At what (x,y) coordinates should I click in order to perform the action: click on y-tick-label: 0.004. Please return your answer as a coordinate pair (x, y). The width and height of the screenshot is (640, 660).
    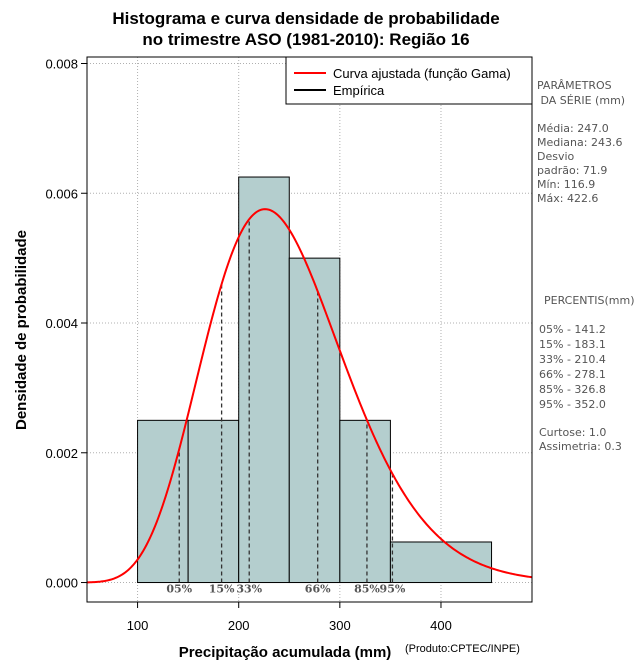
    Looking at the image, I should click on (61, 323).